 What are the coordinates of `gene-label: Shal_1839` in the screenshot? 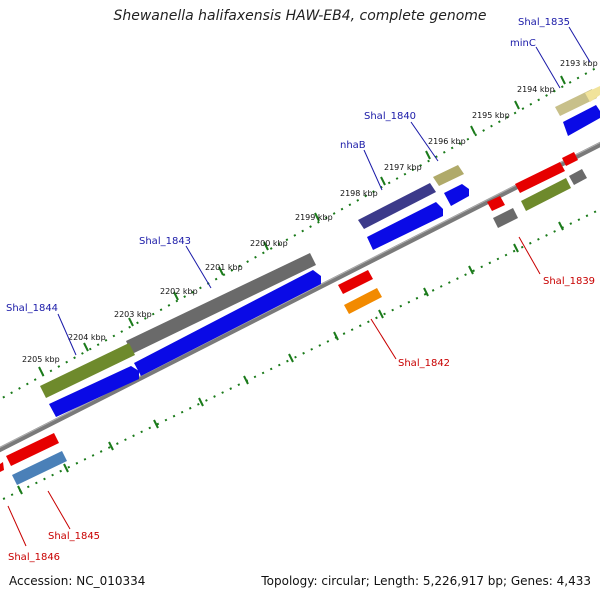 It's located at (569, 281).